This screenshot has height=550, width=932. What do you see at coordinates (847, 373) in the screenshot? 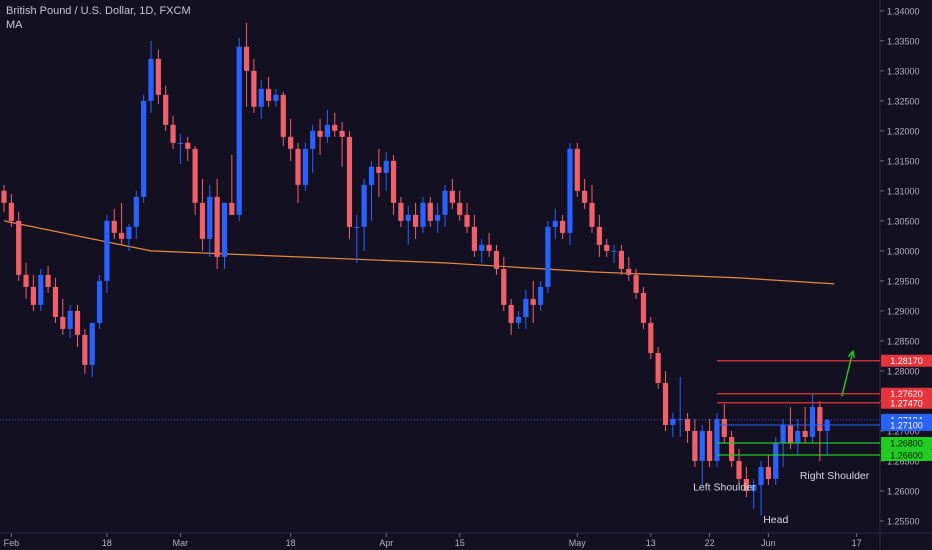
I see `projection-arrow` at bounding box center [847, 373].